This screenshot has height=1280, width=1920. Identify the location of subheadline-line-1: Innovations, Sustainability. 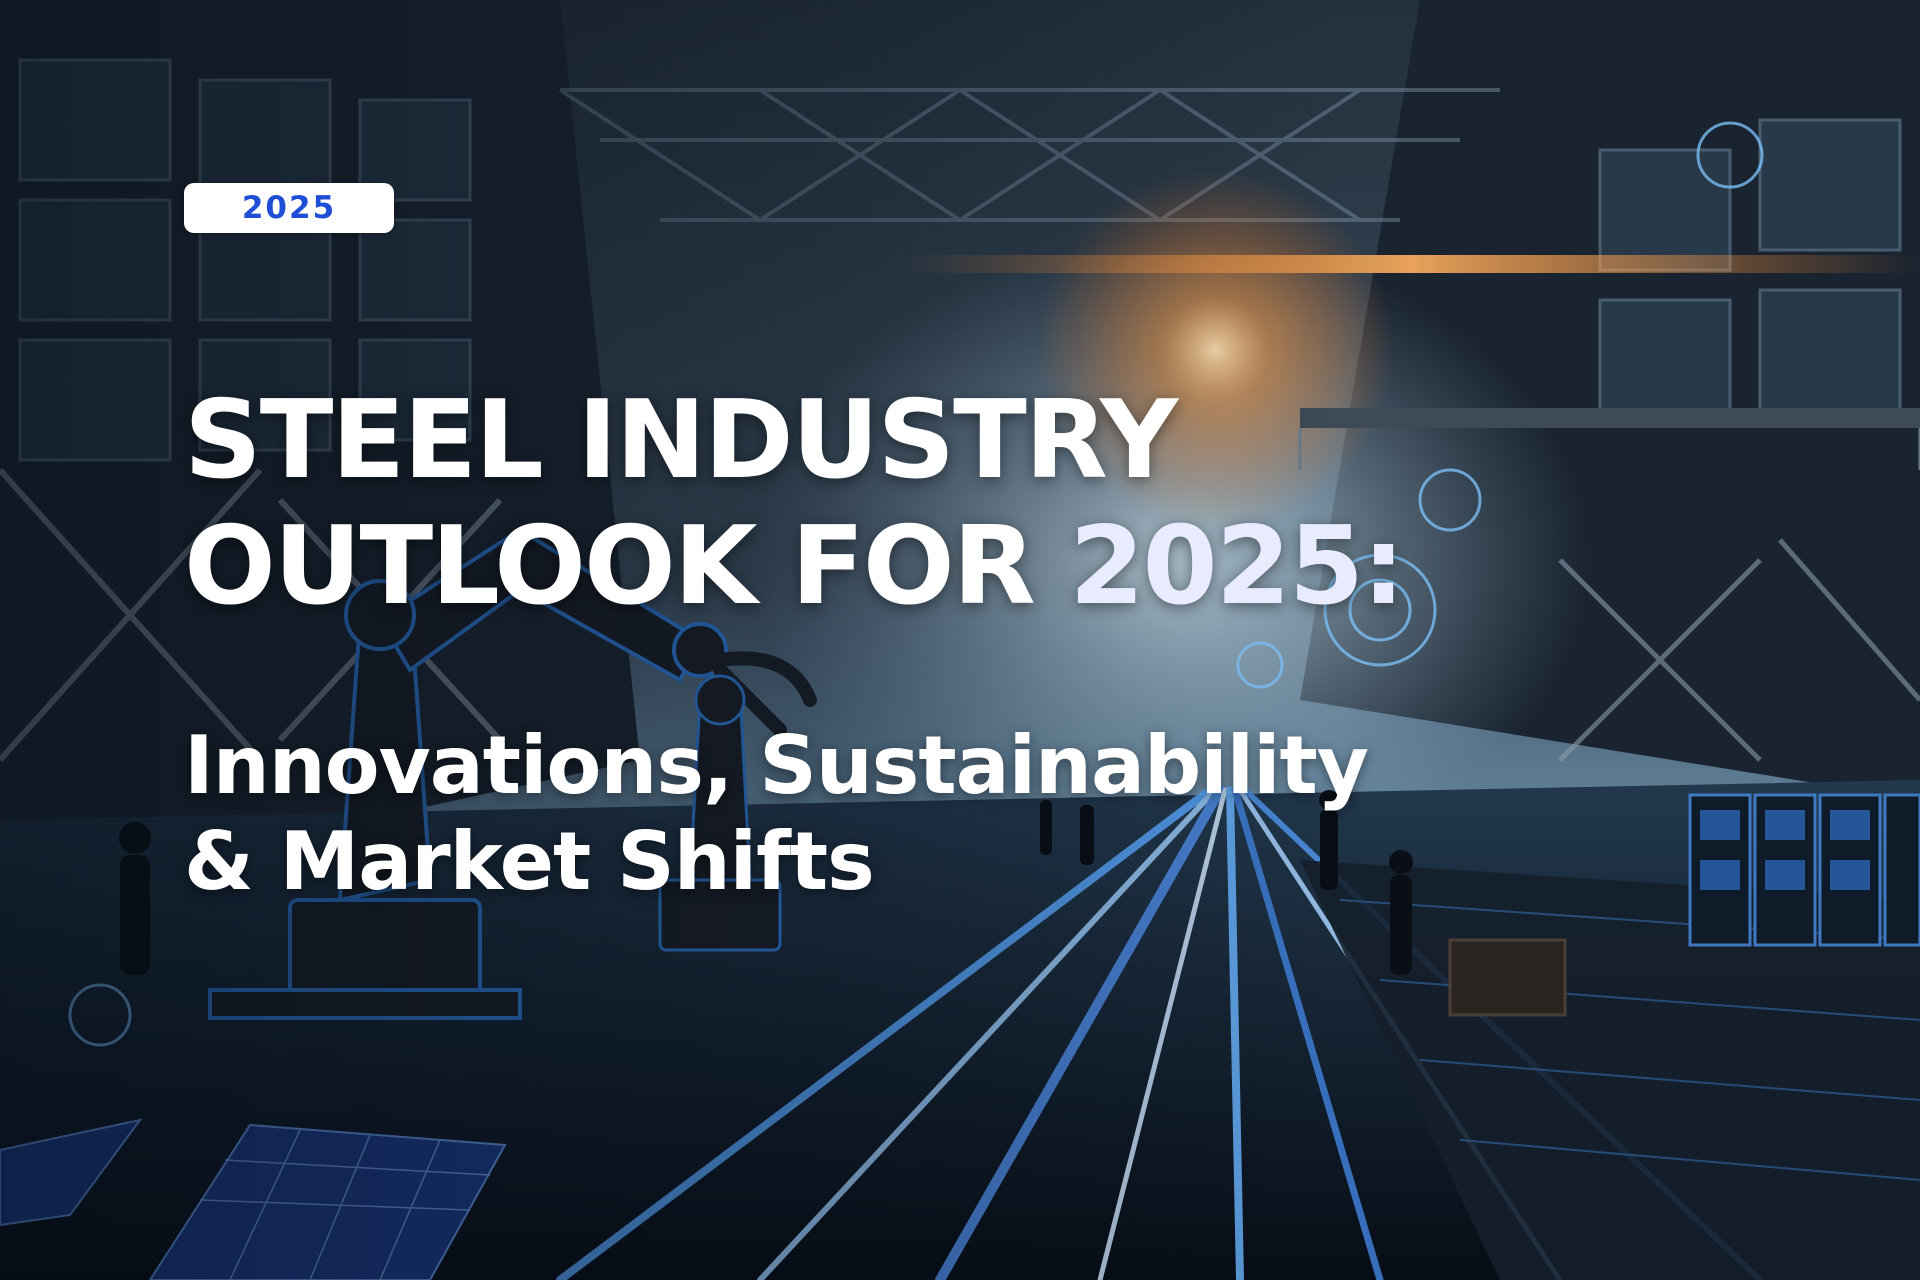
(776, 765).